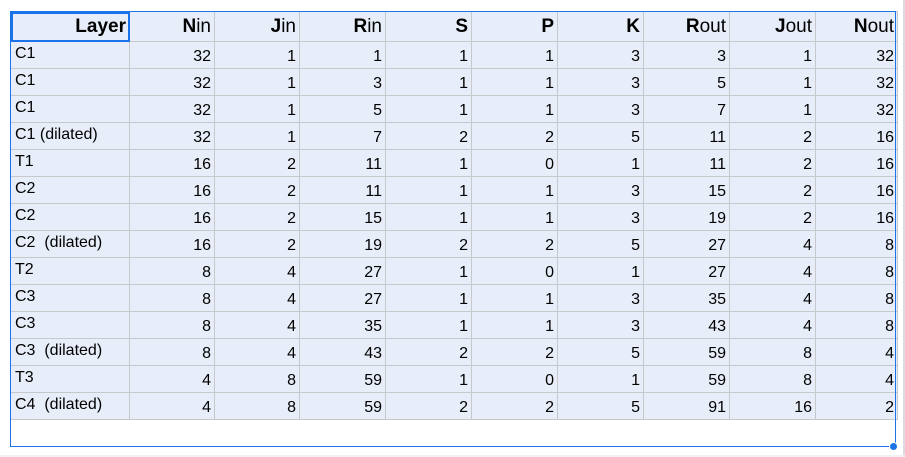 Image resolution: width=905 pixels, height=457 pixels. Describe the element at coordinates (70, 163) in the screenshot. I see `cell-layer: T1` at that location.